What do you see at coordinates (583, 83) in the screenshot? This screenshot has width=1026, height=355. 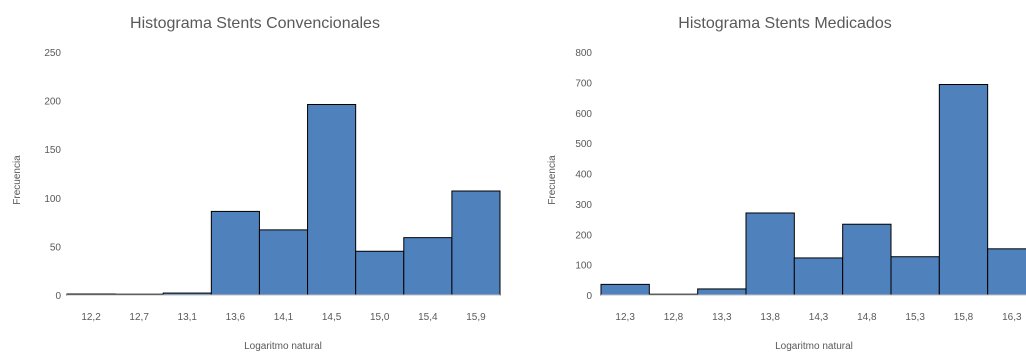 I see `y-tick-label: 700` at bounding box center [583, 83].